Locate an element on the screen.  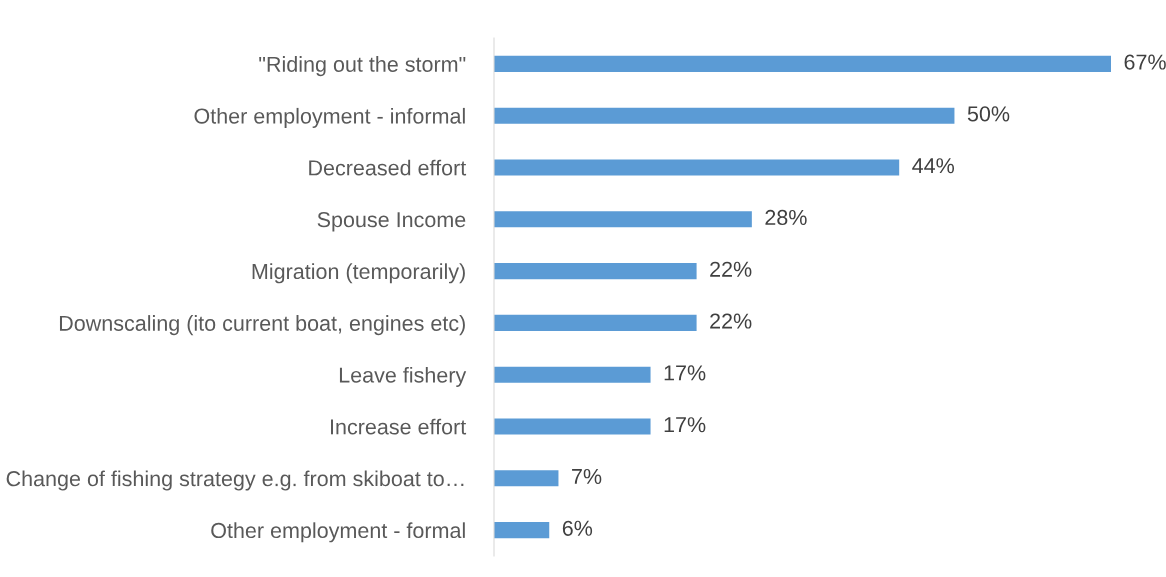
data-label: 67% is located at coordinates (1145, 62).